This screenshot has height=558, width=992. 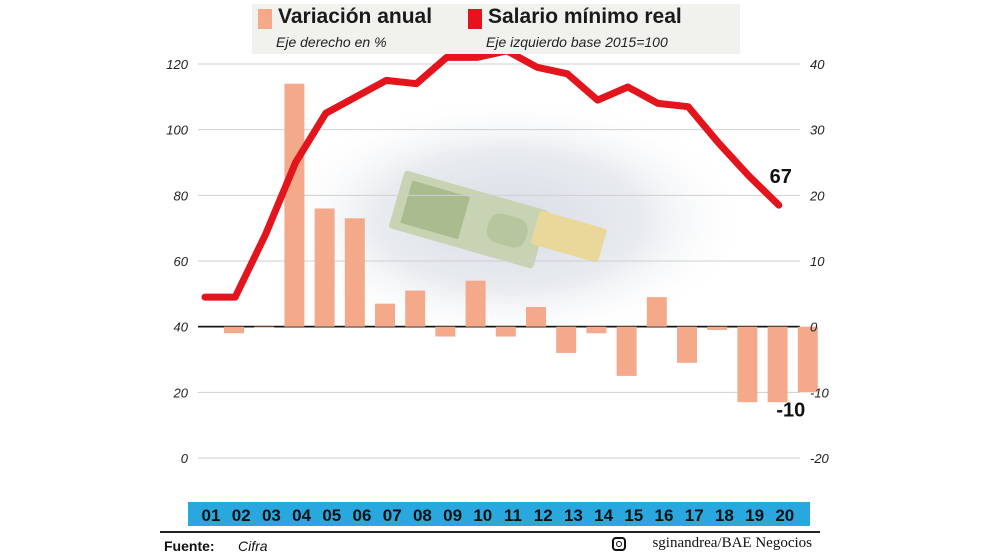 I want to click on left-tick-label: 0, so click(x=185, y=458).